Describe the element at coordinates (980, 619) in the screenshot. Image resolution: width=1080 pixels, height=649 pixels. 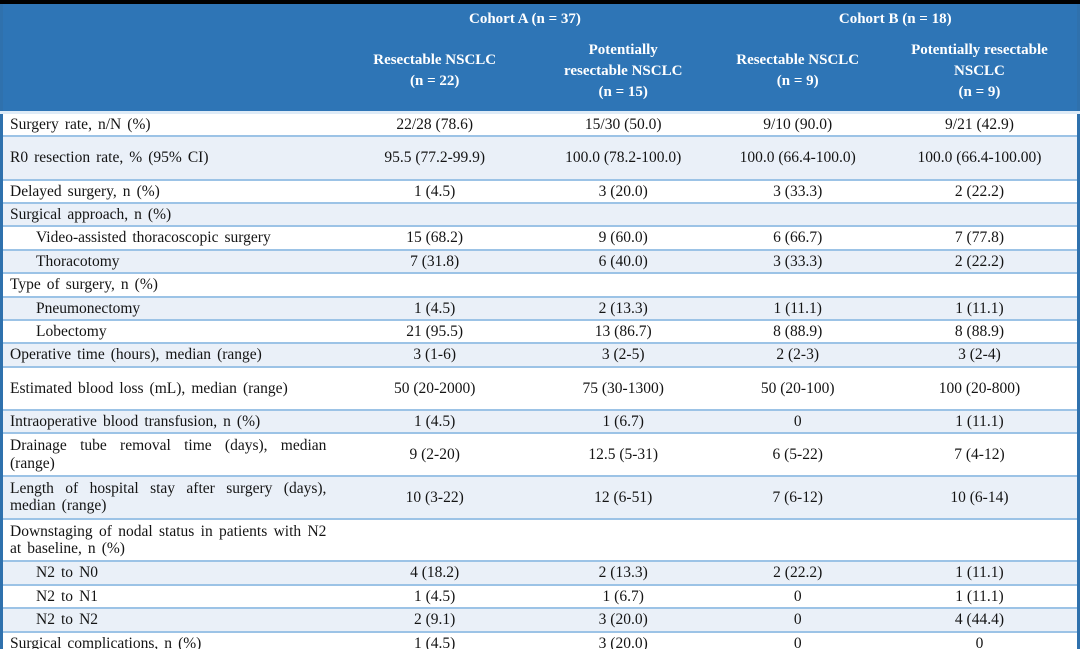
I see `cell-value: 4 (44.4)` at that location.